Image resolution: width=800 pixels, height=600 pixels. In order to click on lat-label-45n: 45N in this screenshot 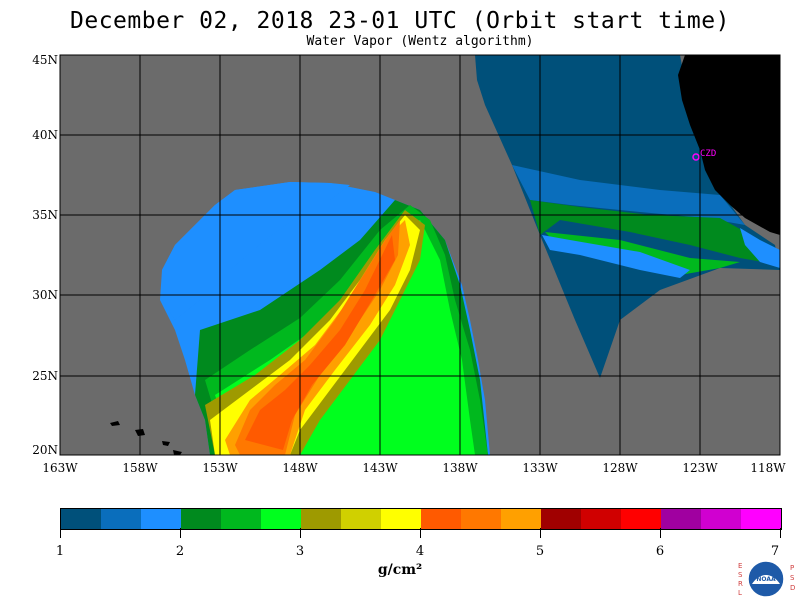, I will do `click(45, 60)`.